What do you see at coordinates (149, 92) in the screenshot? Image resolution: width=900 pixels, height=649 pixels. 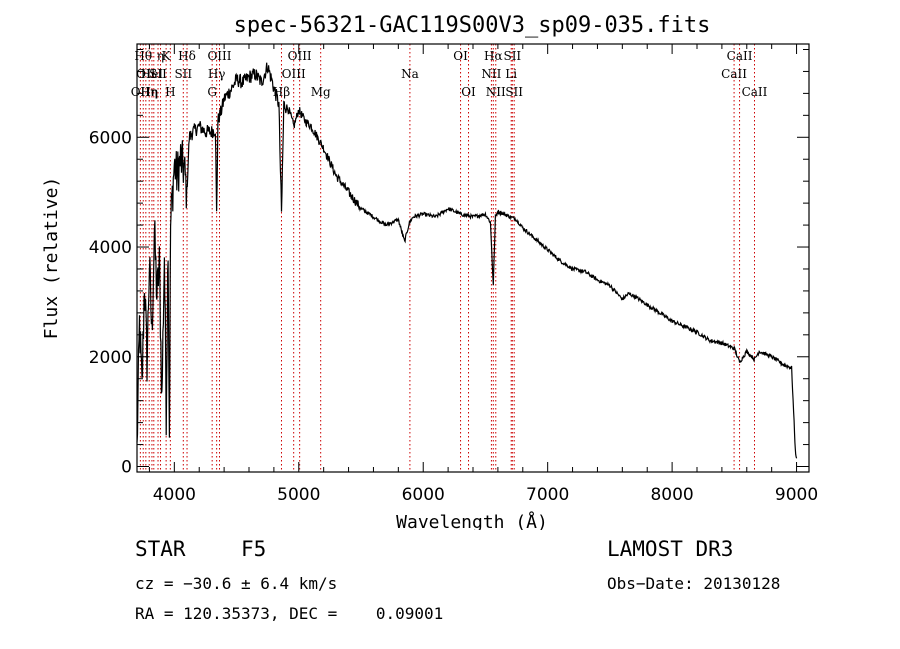 I see `line-label-3: Hη` at bounding box center [149, 92].